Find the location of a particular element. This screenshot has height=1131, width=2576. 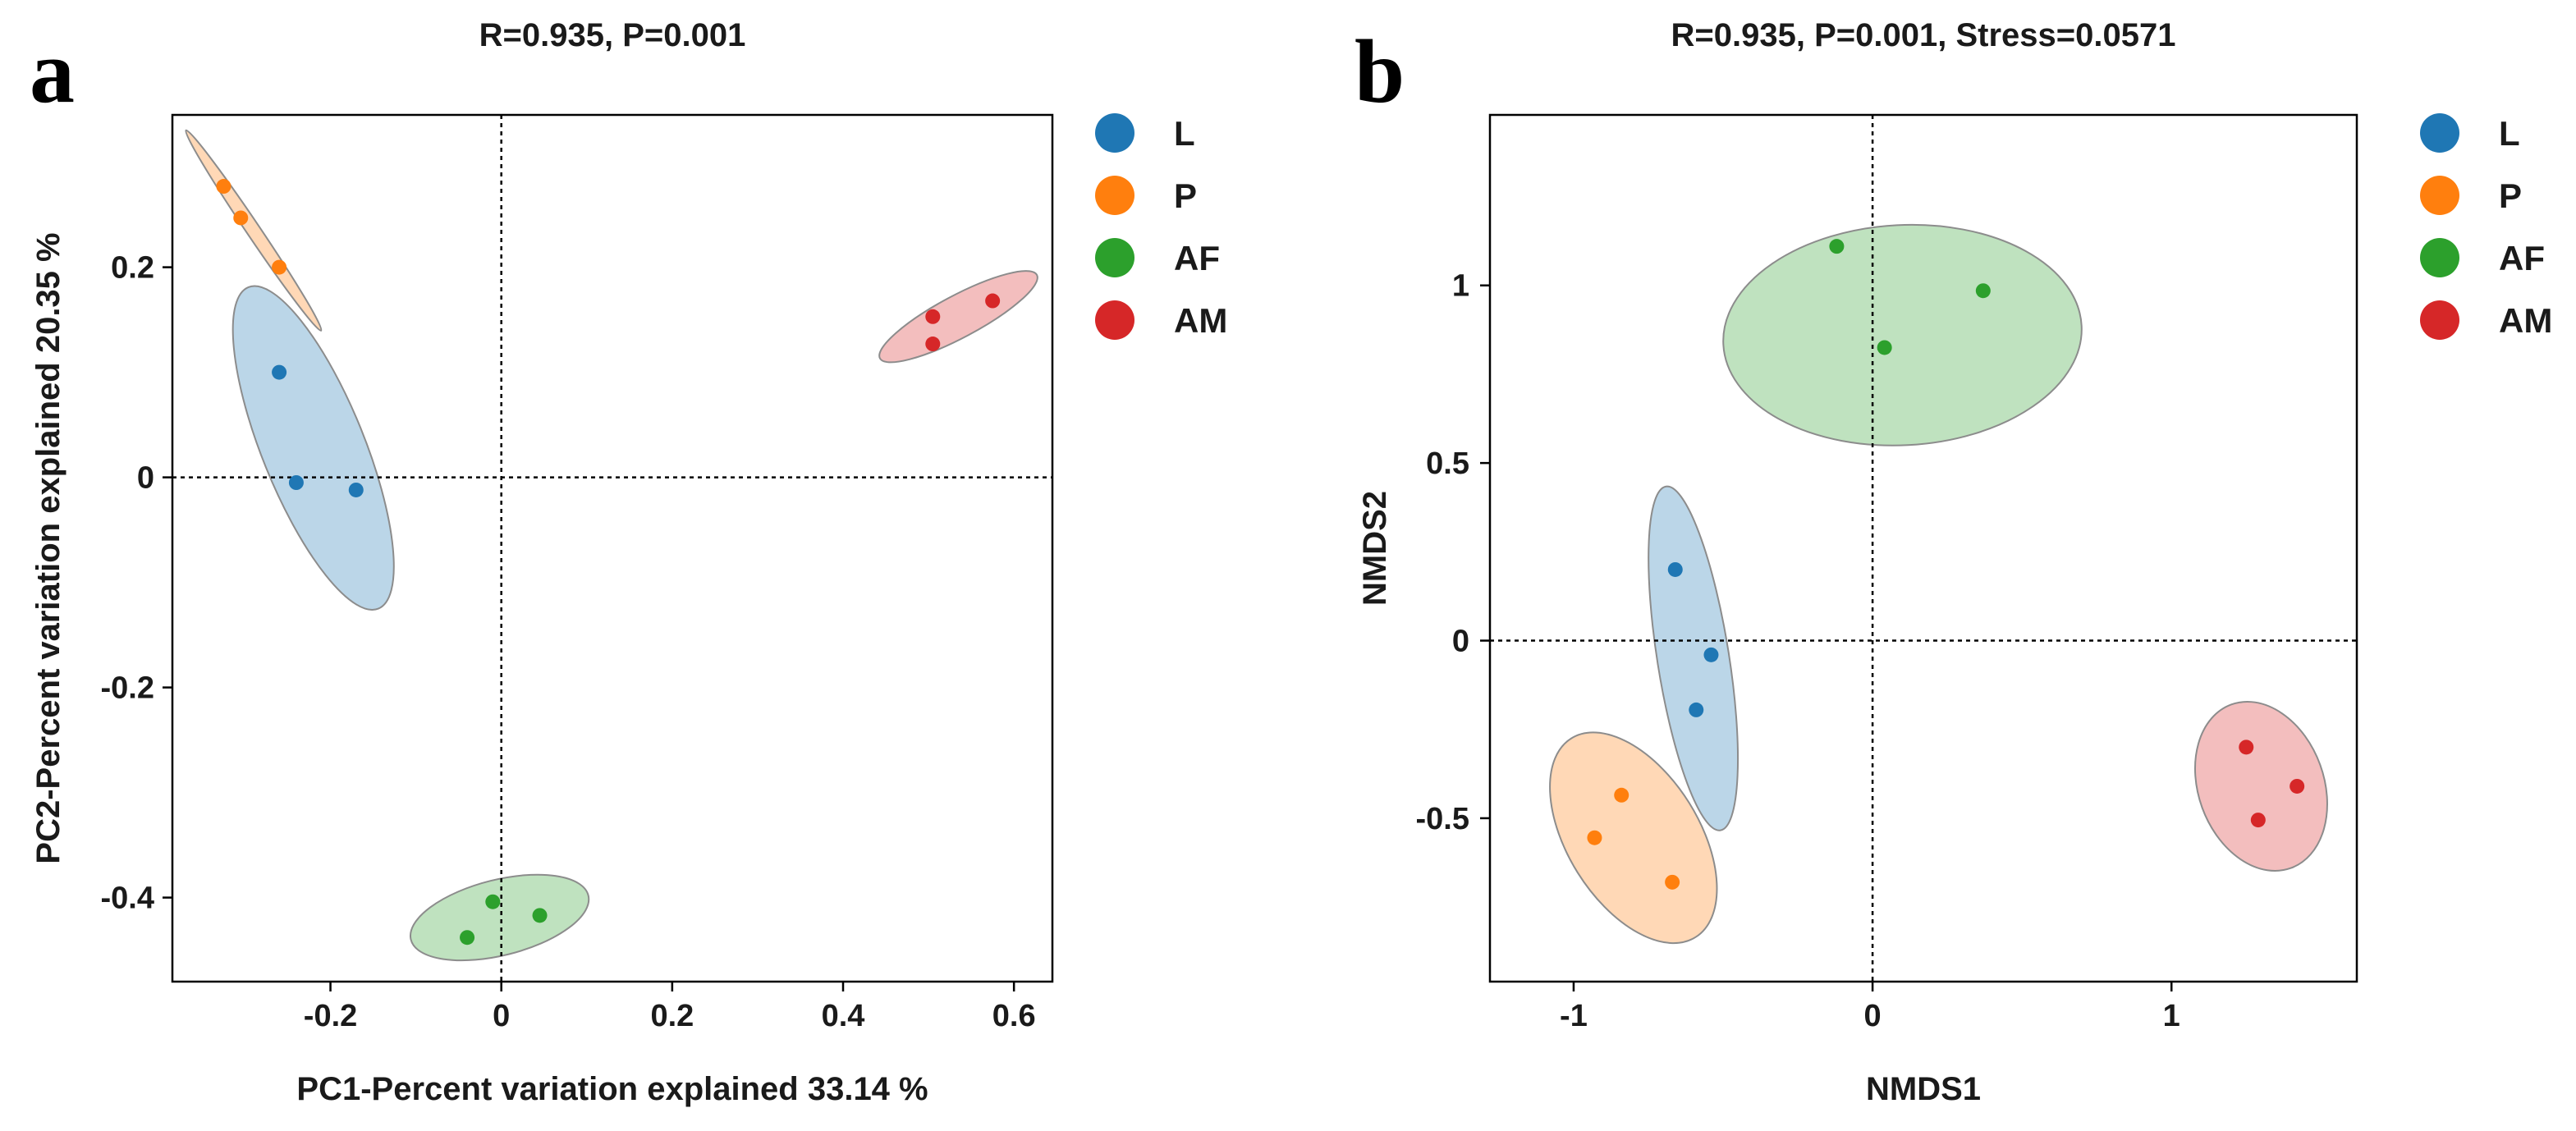

y-axis-title: PC2-Percent variation explained 20.35 % is located at coordinates (48, 547).